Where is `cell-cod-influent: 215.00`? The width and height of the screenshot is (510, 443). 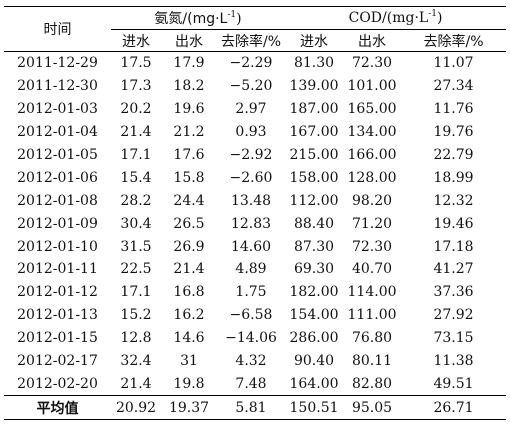
cell-cod-influent: 215.00 is located at coordinates (314, 155).